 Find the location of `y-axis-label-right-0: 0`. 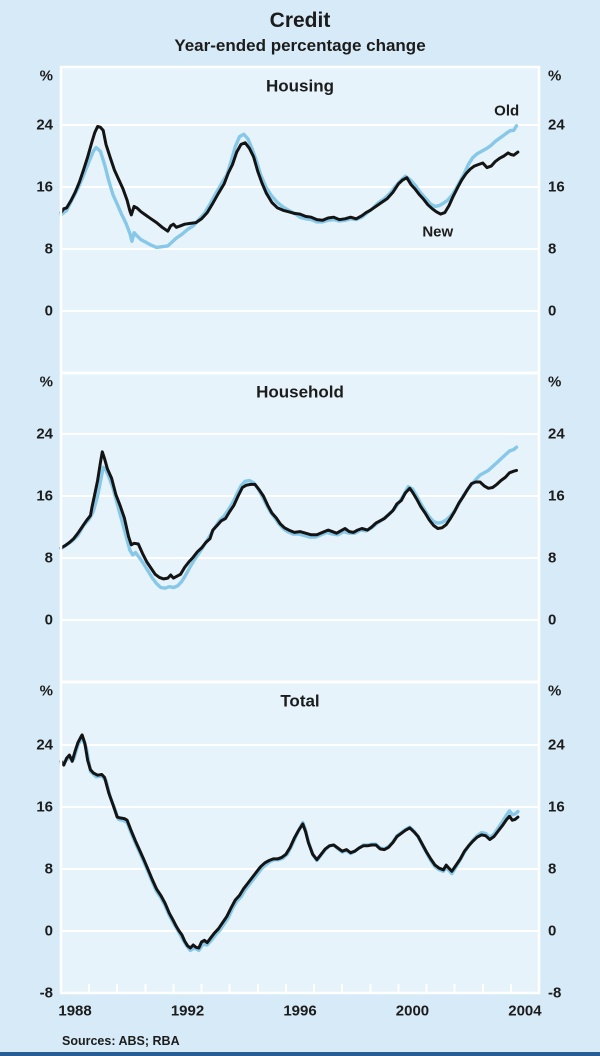

y-axis-label-right-0: 0 is located at coordinates (552, 311).